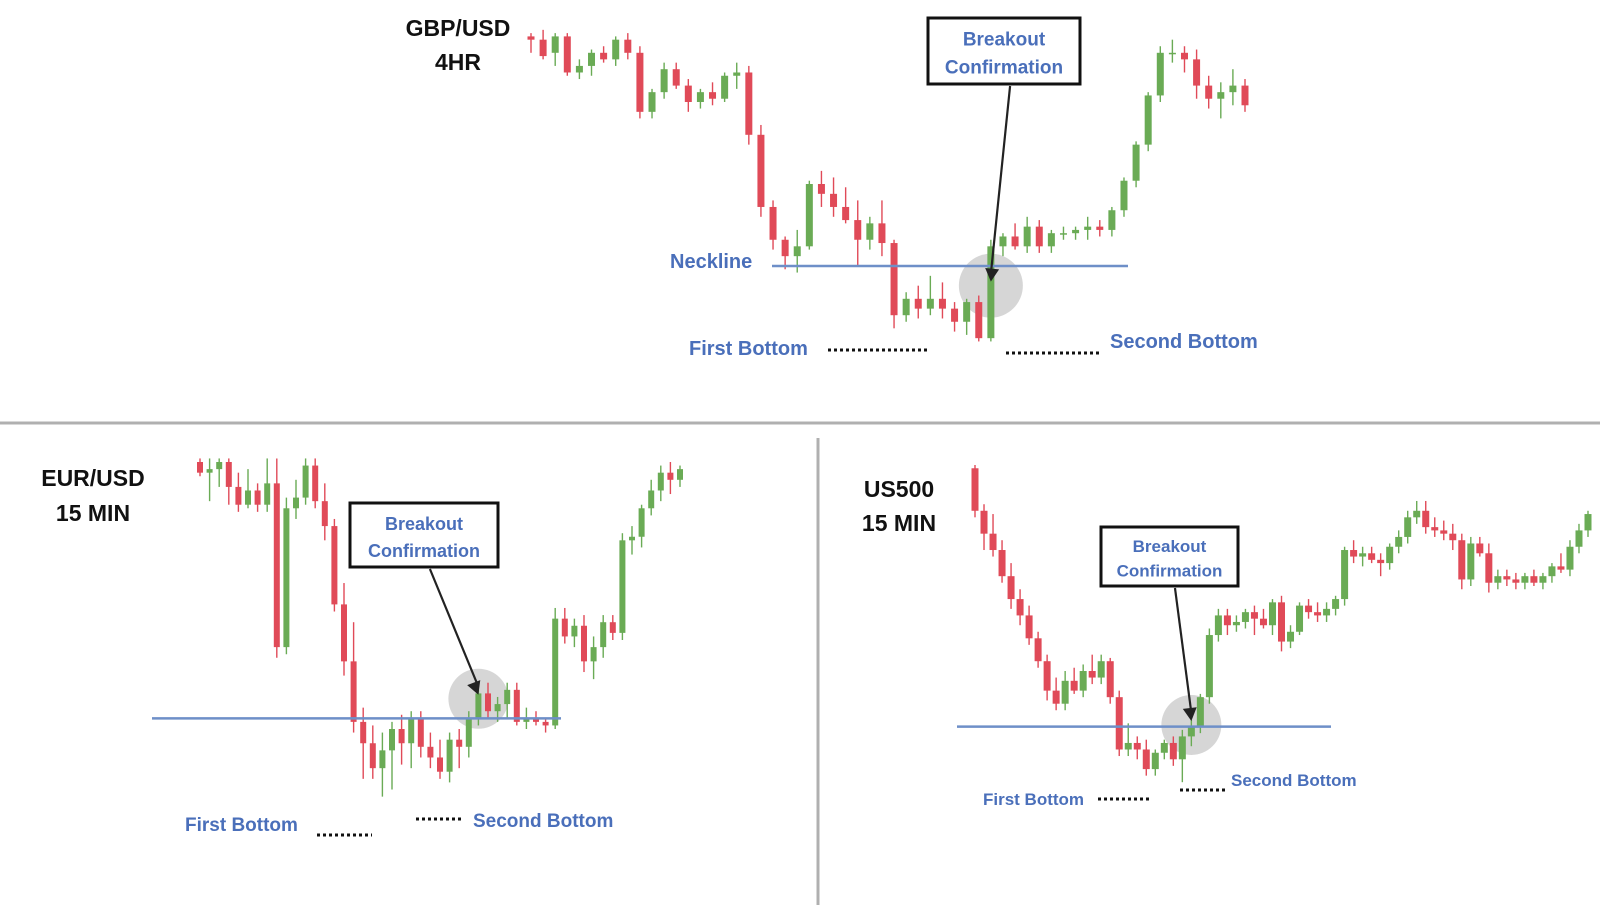 The width and height of the screenshot is (1600, 905). What do you see at coordinates (899, 523) in the screenshot?
I see `chart-title-timeframe: 15 MIN` at bounding box center [899, 523].